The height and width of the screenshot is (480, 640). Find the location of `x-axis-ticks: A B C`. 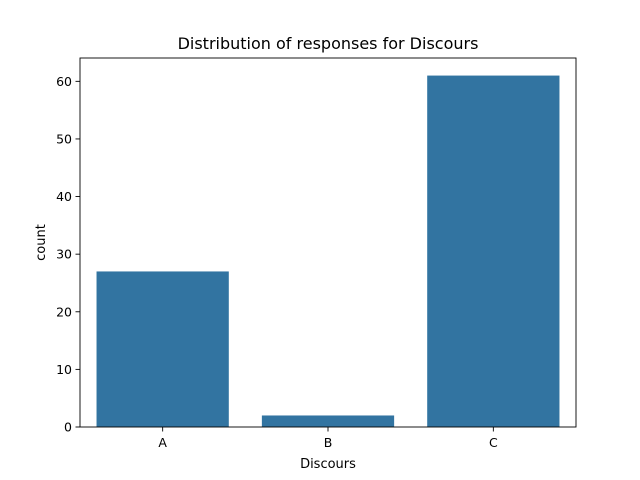

x-axis-ticks: A B C is located at coordinates (328, 438).